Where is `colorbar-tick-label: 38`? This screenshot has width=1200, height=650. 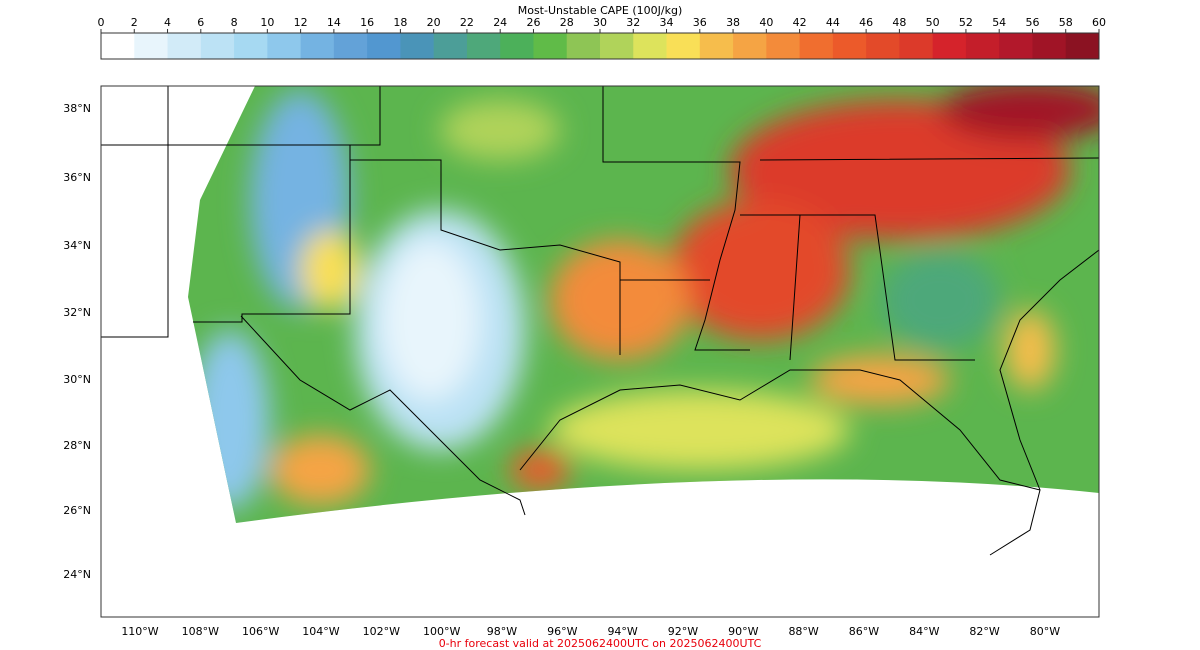
colorbar-tick-label: 38 is located at coordinates (733, 22).